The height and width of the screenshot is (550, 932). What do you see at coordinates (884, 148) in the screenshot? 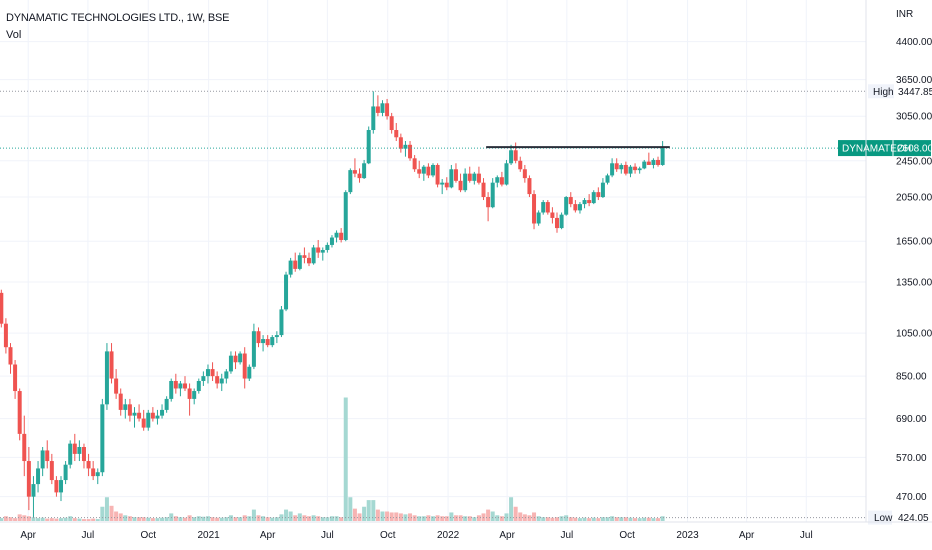
I see `last-price-tag-bg` at bounding box center [884, 148].